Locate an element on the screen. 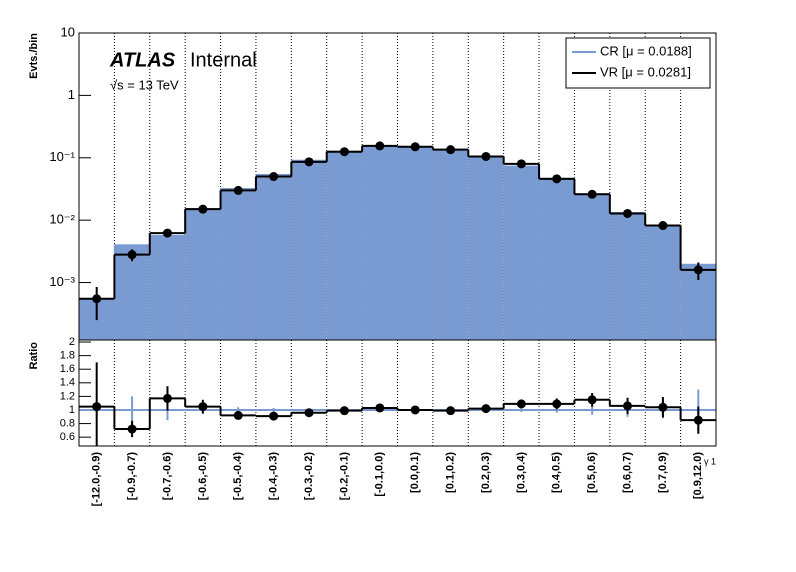 The height and width of the screenshot is (572, 796). x-tick-label: [0.0,0.1) is located at coordinates (415, 472).